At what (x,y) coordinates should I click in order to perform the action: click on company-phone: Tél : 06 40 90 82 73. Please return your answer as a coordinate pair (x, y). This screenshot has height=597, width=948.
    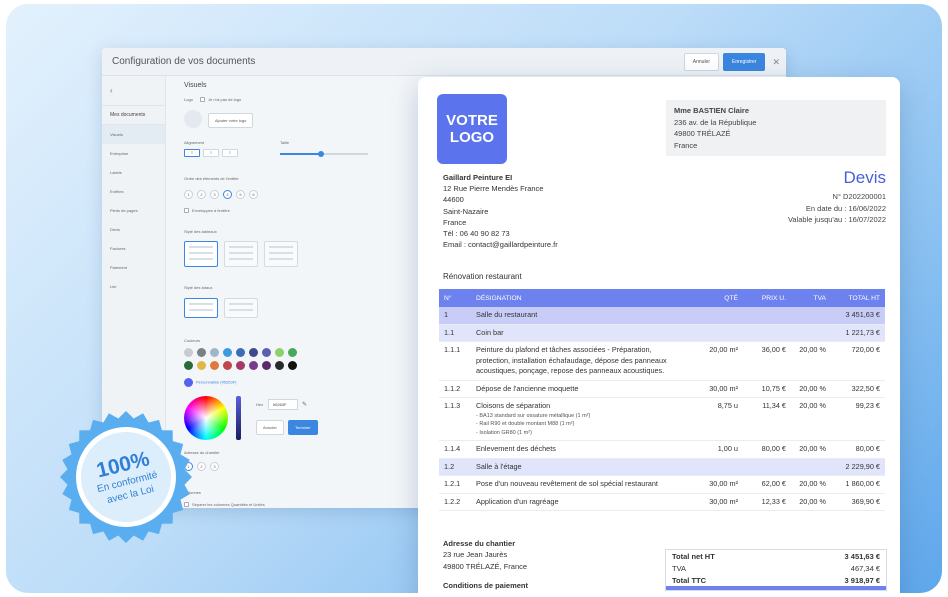
    Looking at the image, I should click on (476, 234).